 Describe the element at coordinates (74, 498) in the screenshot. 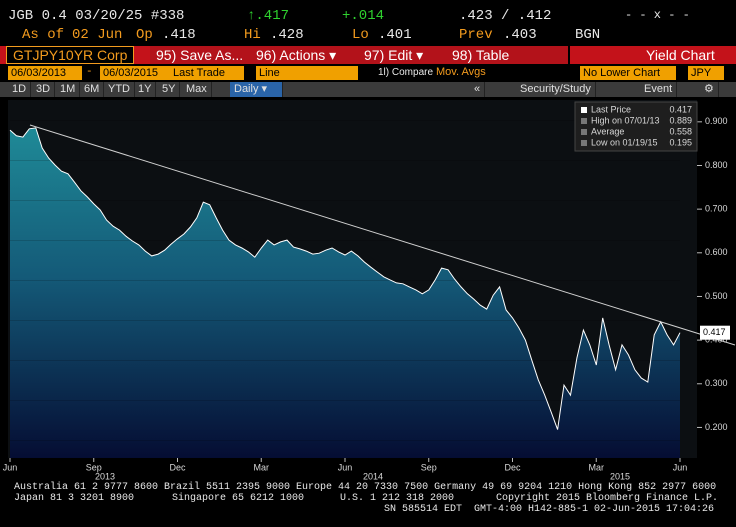

I see `footer-item: Japan 81 3 3201 8900` at that location.